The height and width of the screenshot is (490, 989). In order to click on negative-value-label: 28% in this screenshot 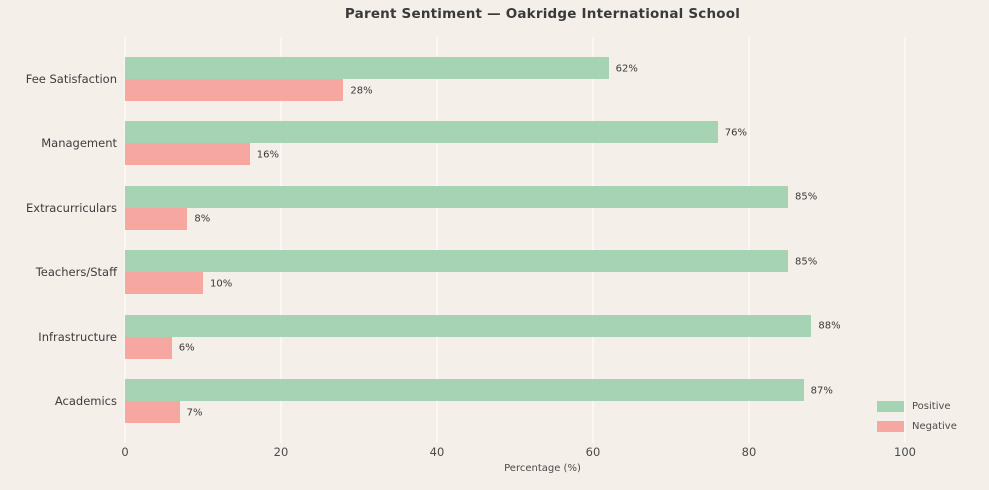, I will do `click(361, 90)`.